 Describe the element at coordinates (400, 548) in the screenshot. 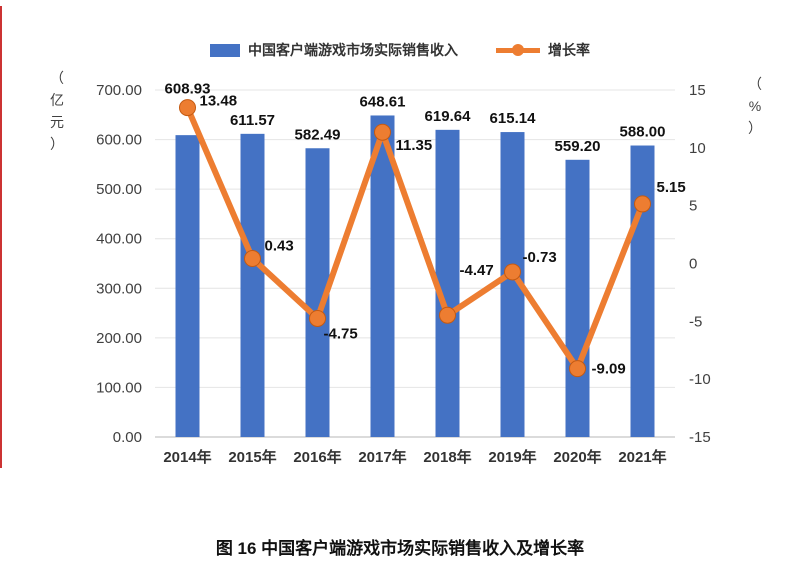

I see `figure-caption: 图 16 中国客户端游戏市场实际销售收入及增长率` at that location.